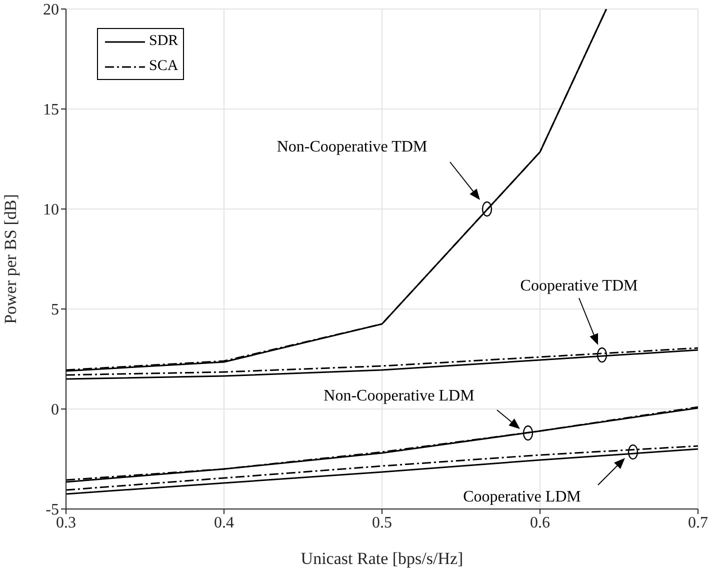 The image size is (711, 572). I want to click on y-tick-label: 5, so click(55, 310).